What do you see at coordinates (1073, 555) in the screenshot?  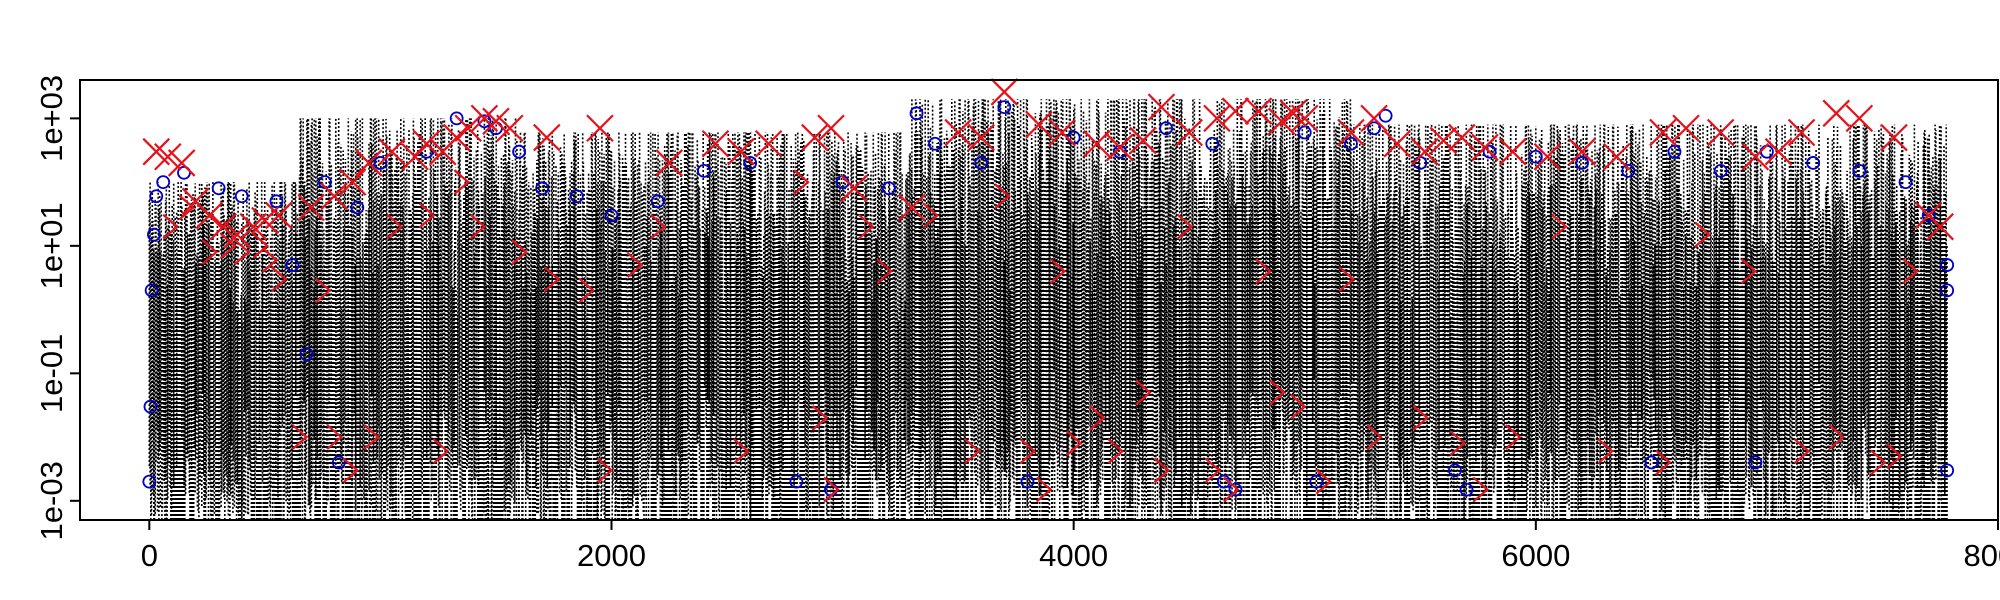 I see `x-tick-label: 4000` at bounding box center [1073, 555].